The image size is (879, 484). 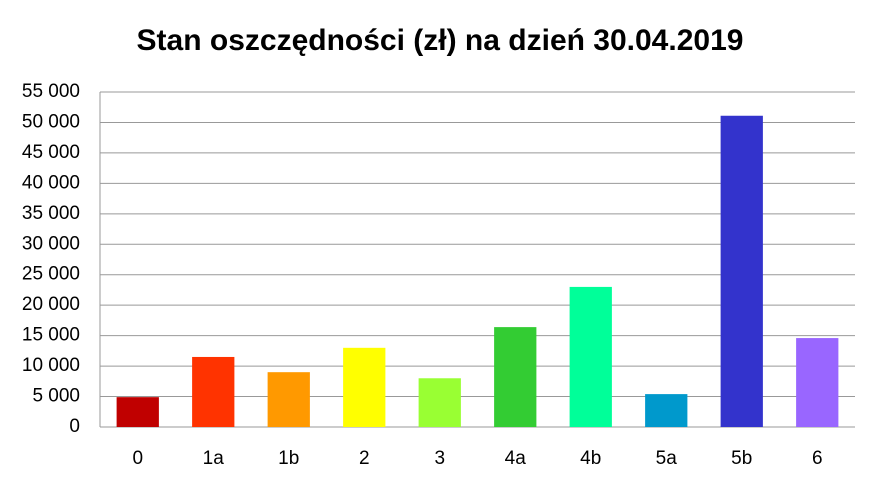 I want to click on x-tick-label: 1a, so click(x=214, y=458).